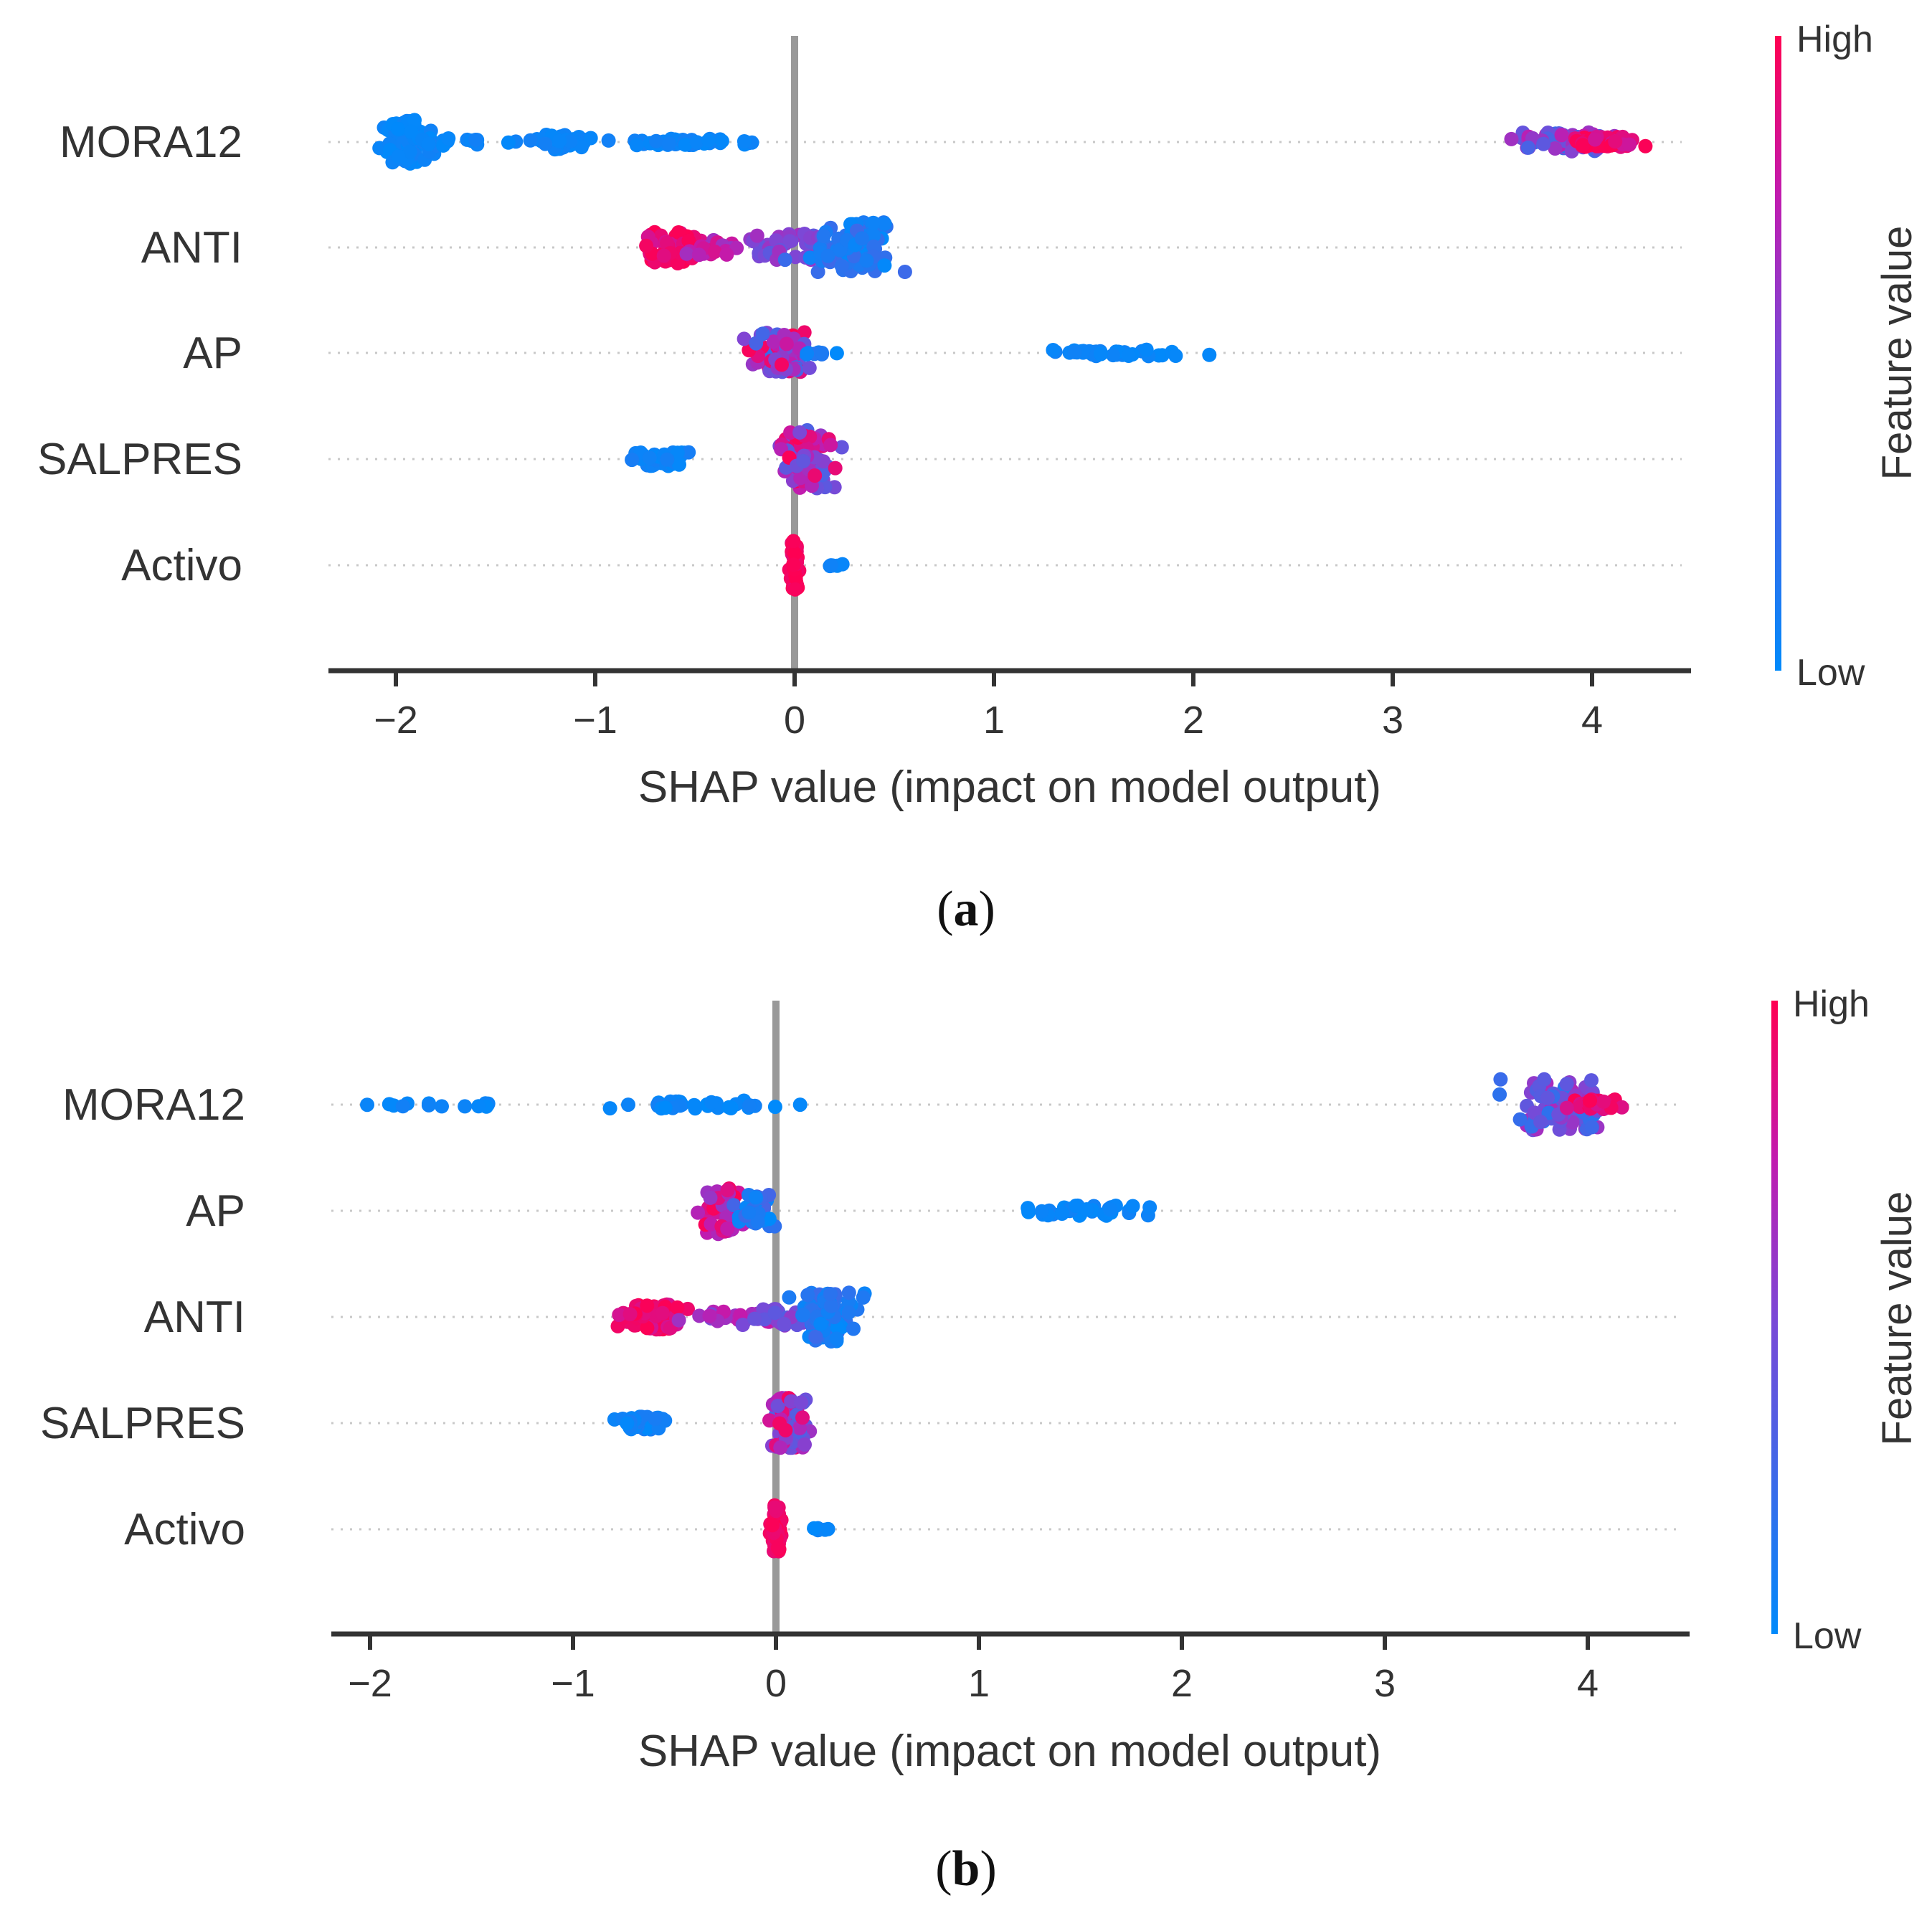 Image resolution: width=1932 pixels, height=1908 pixels. Describe the element at coordinates (181, 565) in the screenshot. I see `panel-a-feature-label-activo: Activo` at that location.